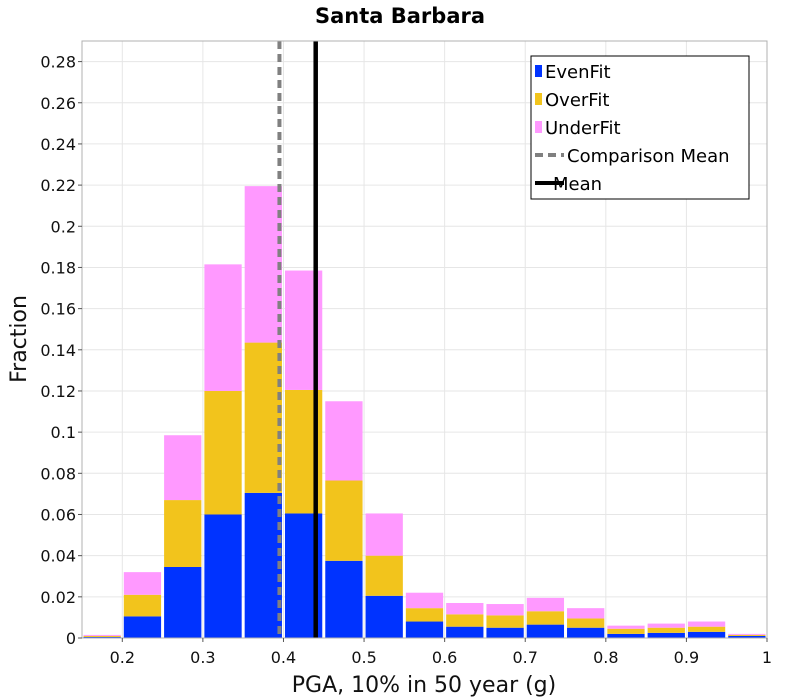  Describe the element at coordinates (400, 16) in the screenshot. I see `chart-title: Santa Barbara` at that location.